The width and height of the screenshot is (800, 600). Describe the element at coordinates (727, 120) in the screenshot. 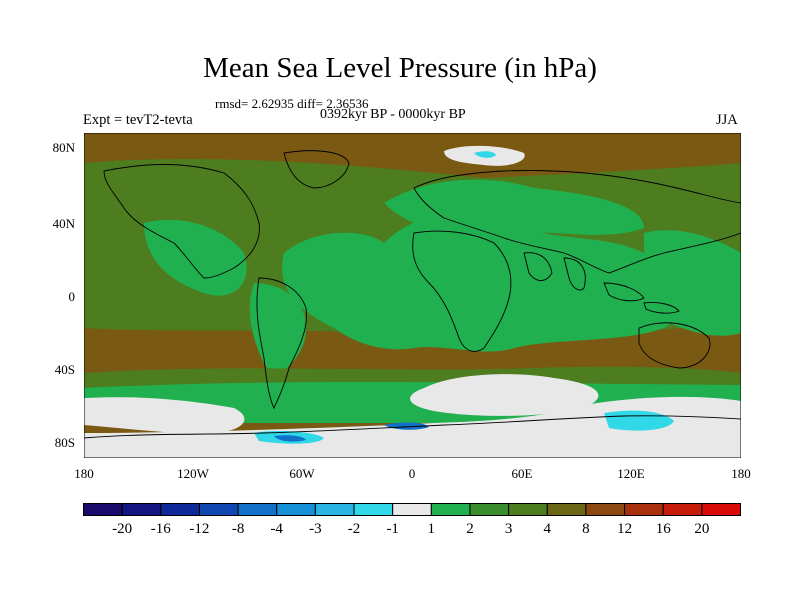

I see `season-label: JJA` at that location.